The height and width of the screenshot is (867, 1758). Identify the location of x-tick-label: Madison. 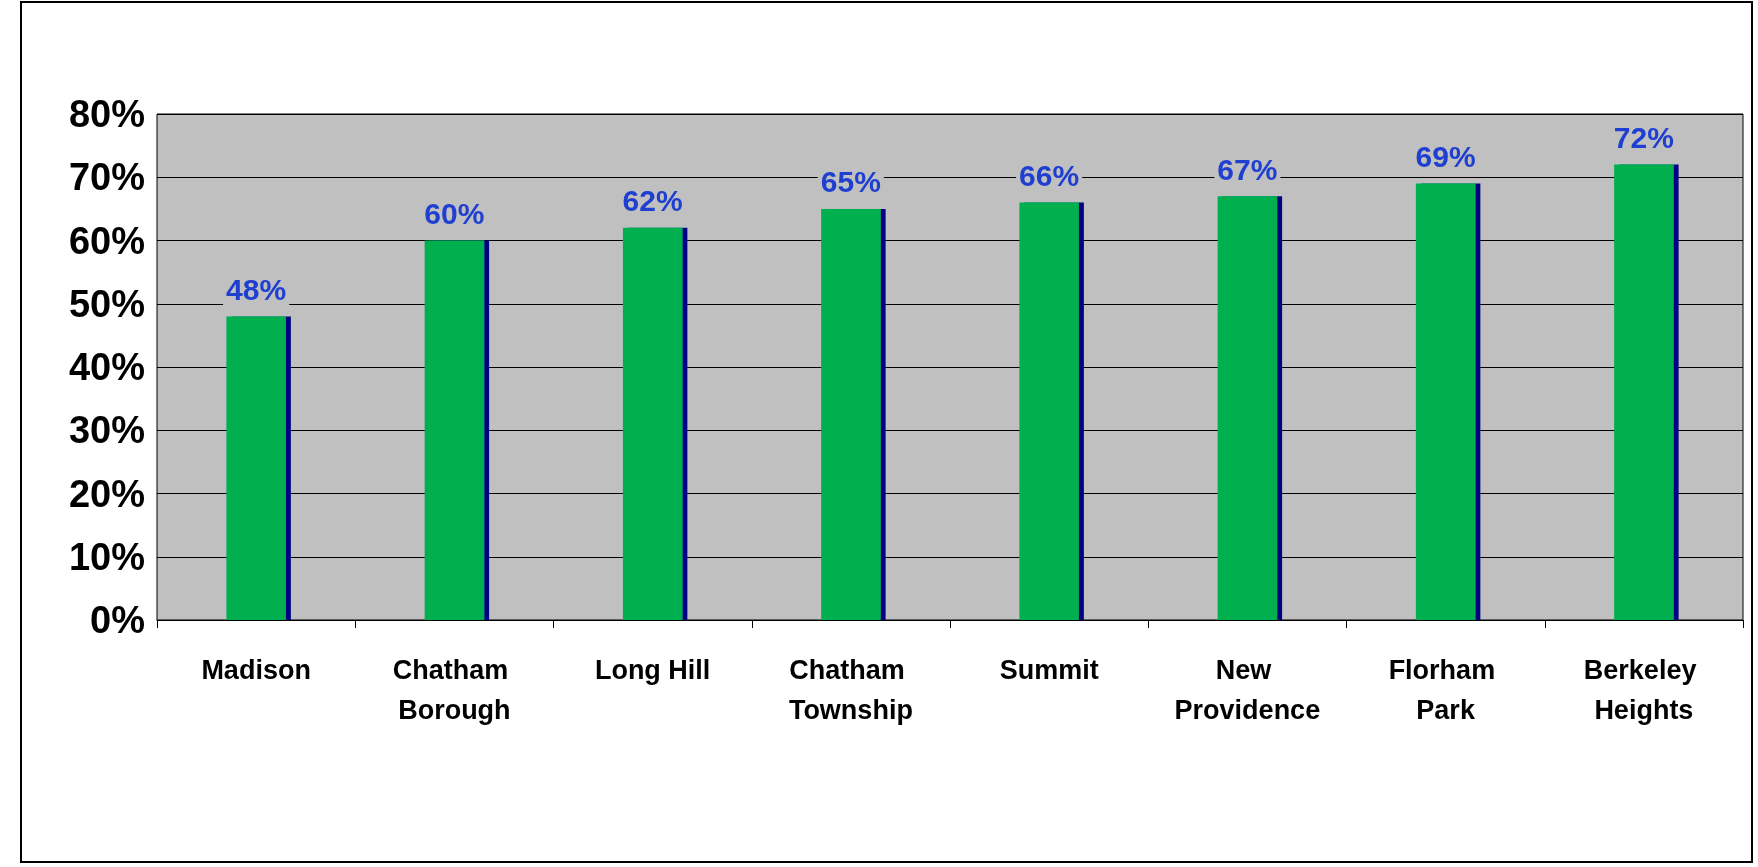
(256, 670).